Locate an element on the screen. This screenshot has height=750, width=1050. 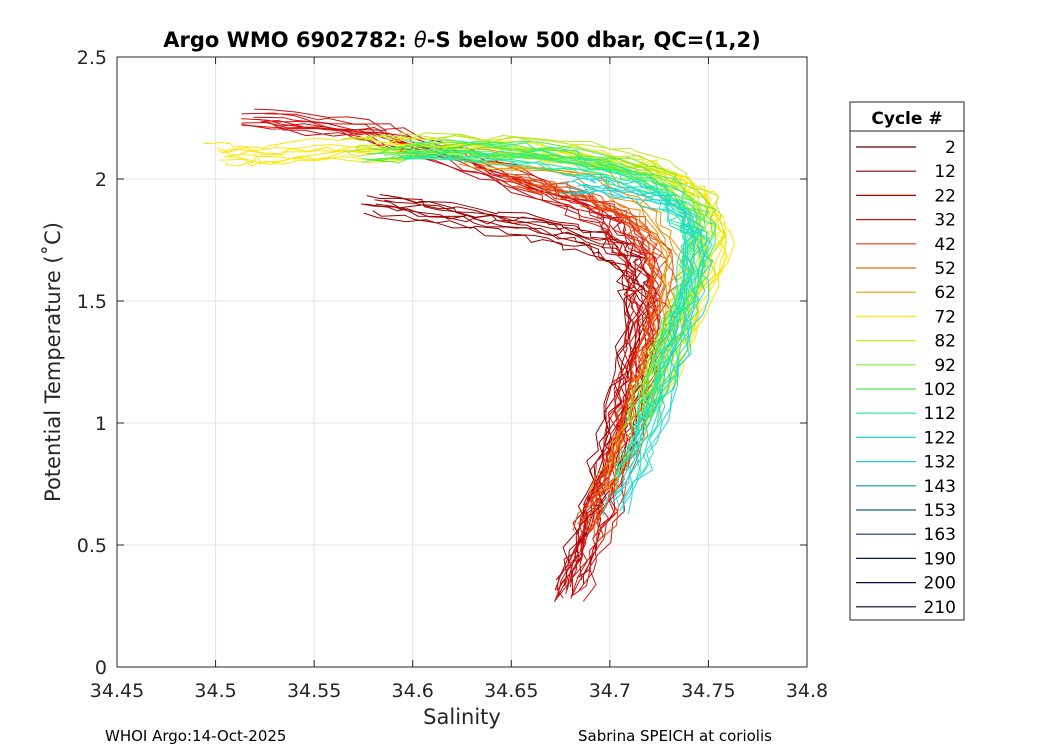
legend-label: 200 is located at coordinates (940, 584).